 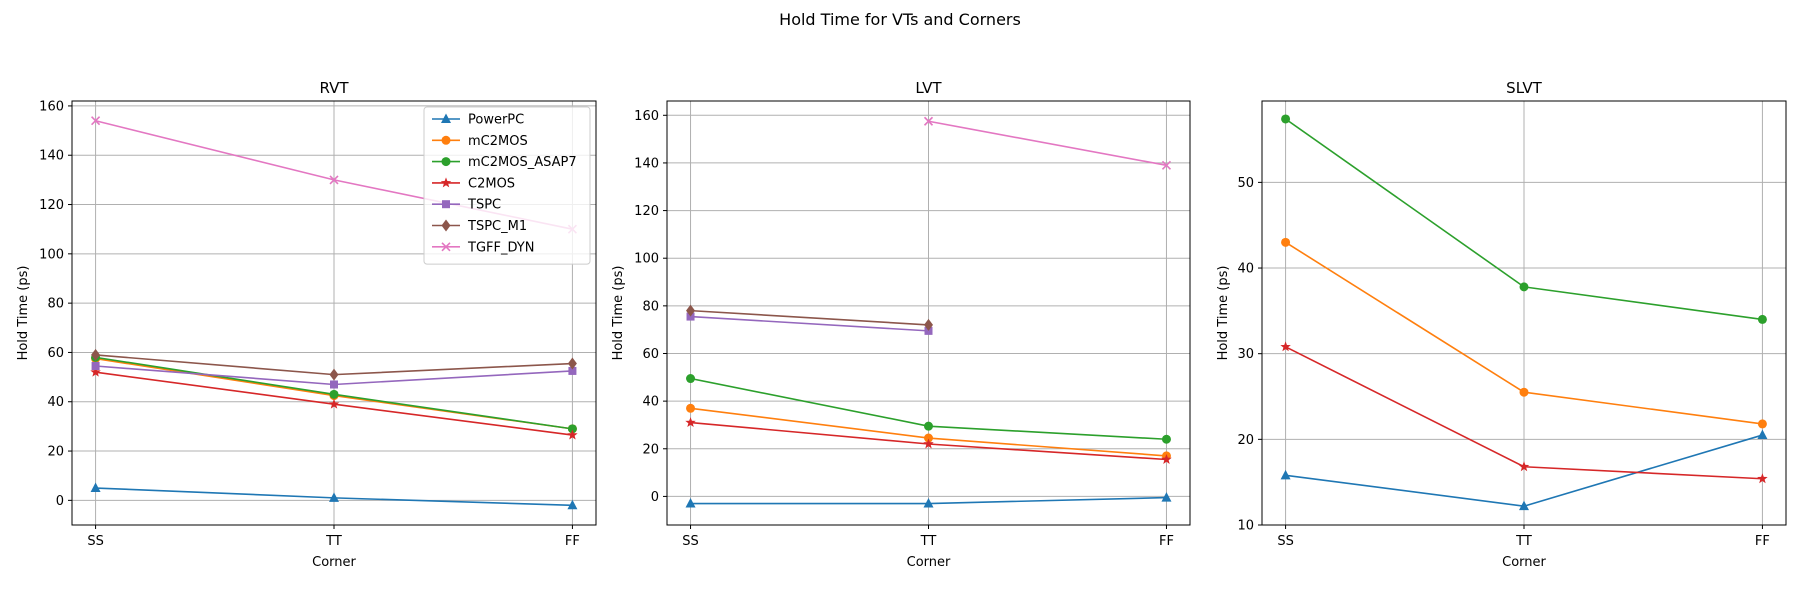 What do you see at coordinates (618, 313) in the screenshot?
I see `y-axis-label: Hold Time (ps)` at bounding box center [618, 313].